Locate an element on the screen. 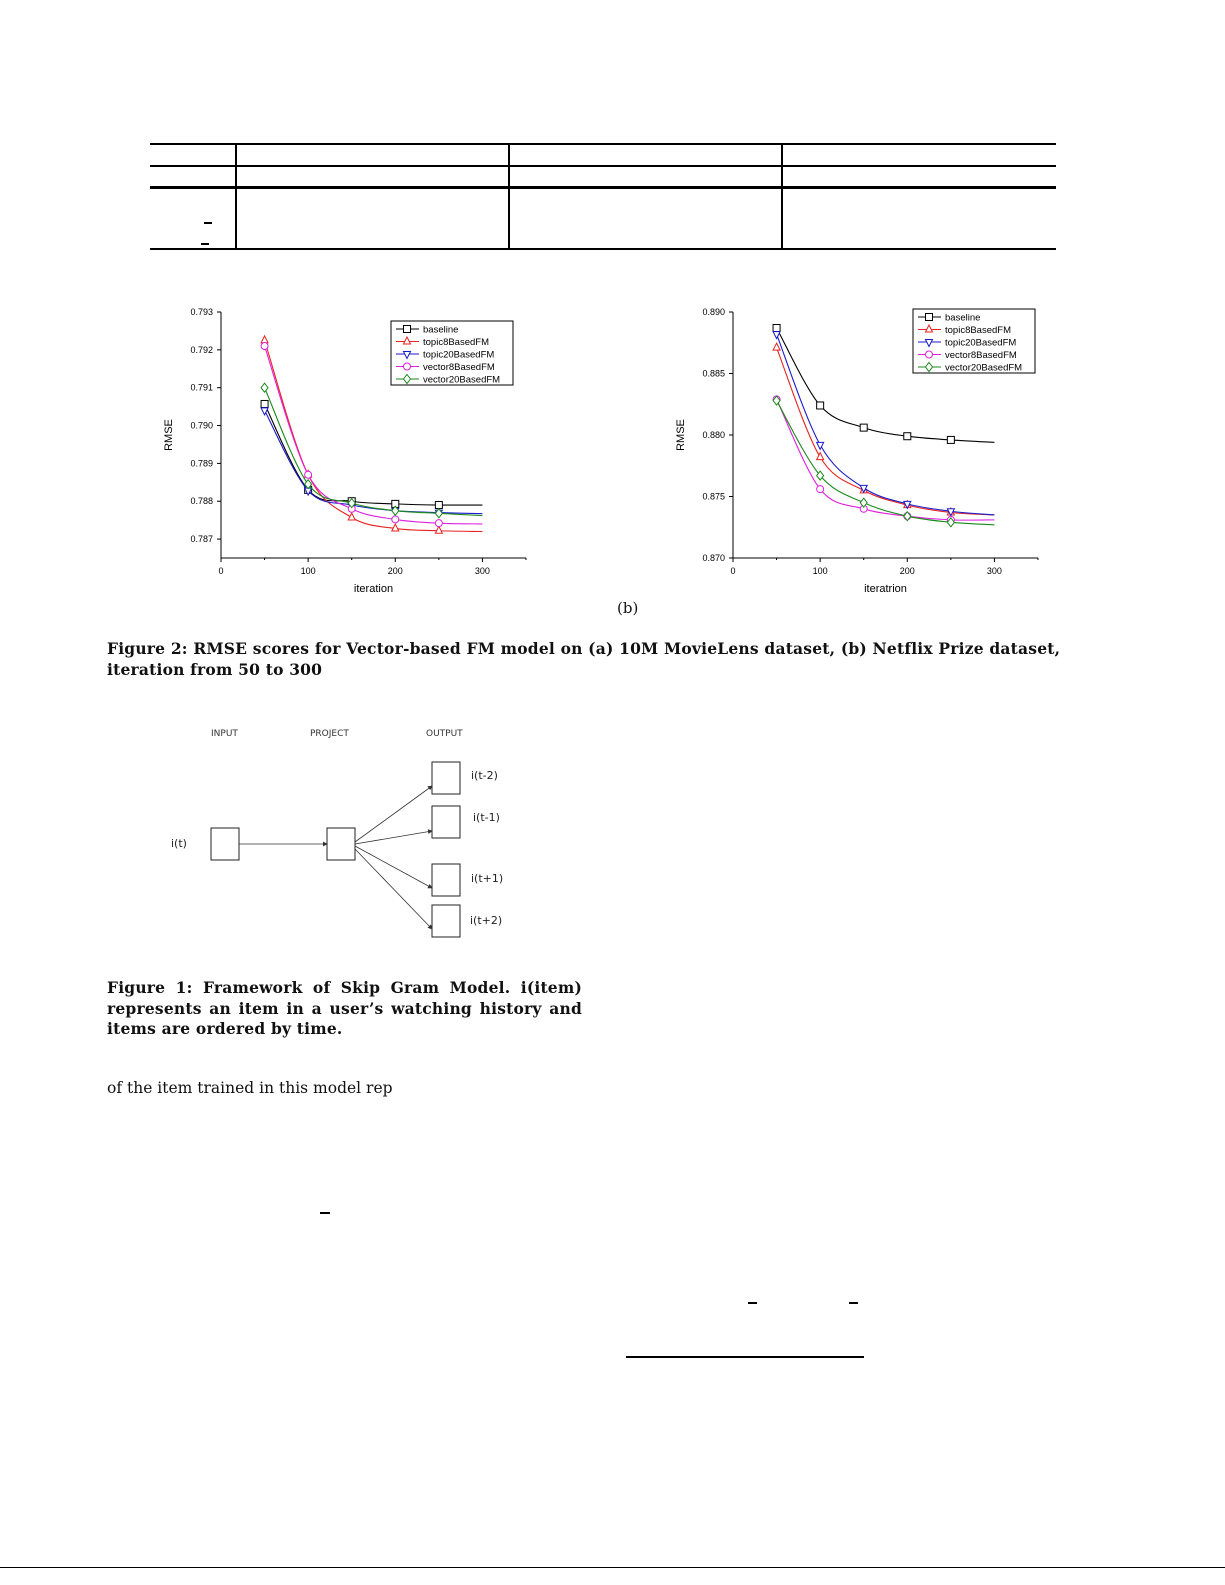  y-tick-label: 0.885 is located at coordinates (713, 374).